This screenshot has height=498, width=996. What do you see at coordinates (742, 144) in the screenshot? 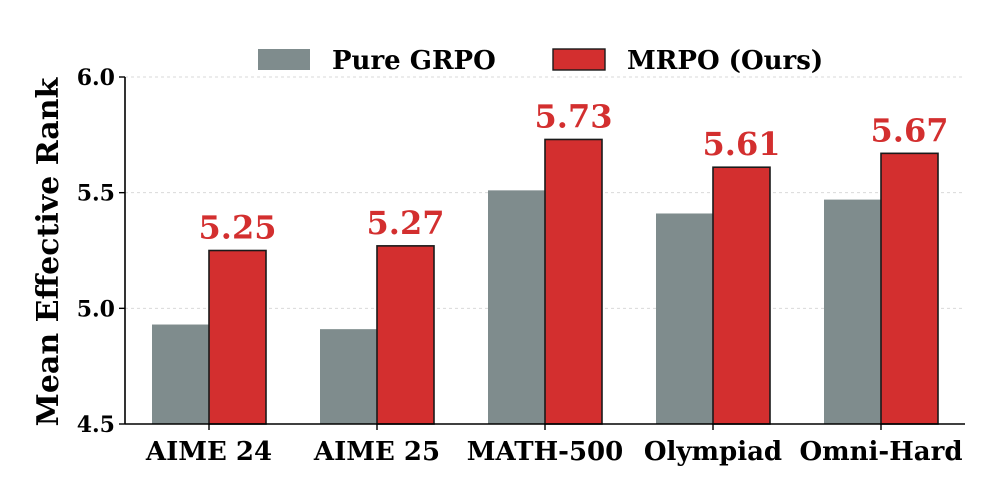
I see `data-label: 5.61` at bounding box center [742, 144].